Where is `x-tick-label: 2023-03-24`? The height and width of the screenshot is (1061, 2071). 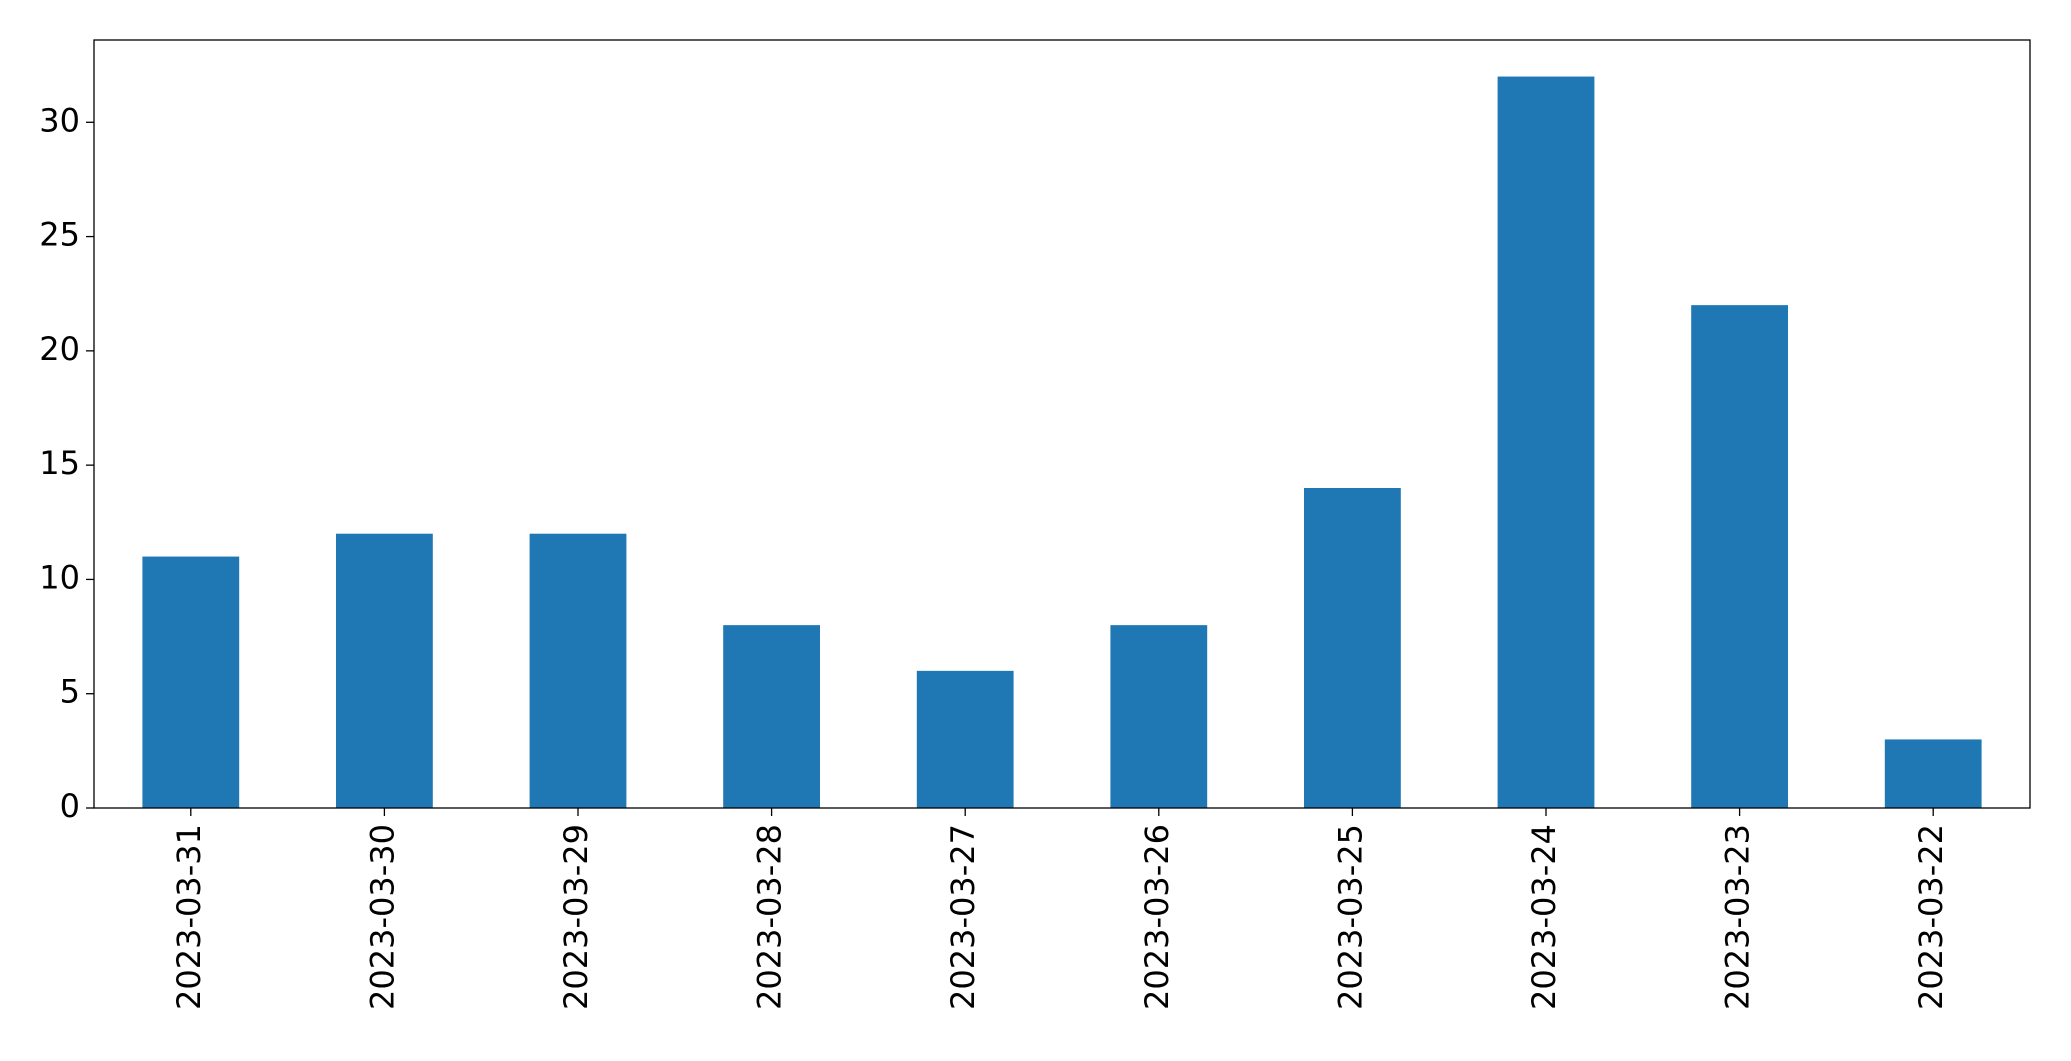 x-tick-label: 2023-03-24 is located at coordinates (1544, 917).